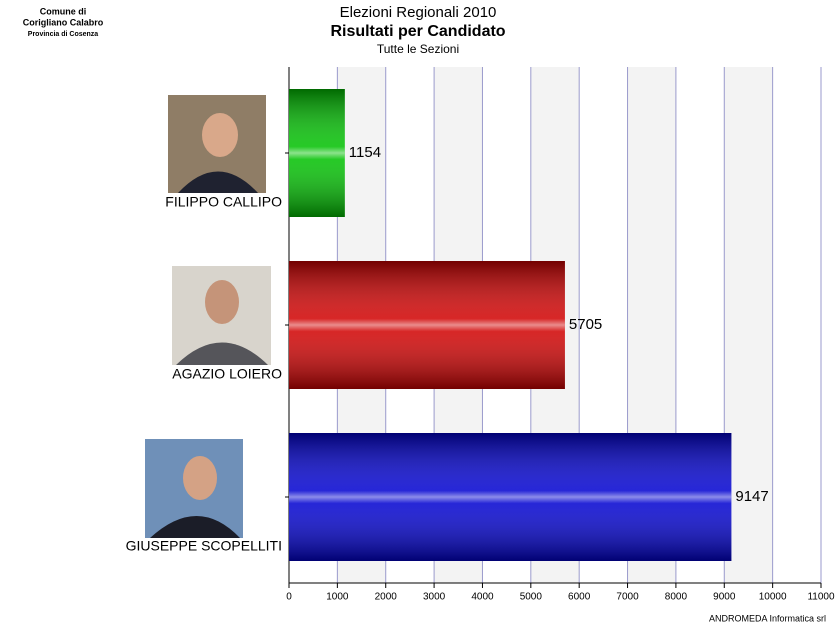  Describe the element at coordinates (227, 374) in the screenshot. I see `y-tick-label: AGAZIO LOIERO` at that location.